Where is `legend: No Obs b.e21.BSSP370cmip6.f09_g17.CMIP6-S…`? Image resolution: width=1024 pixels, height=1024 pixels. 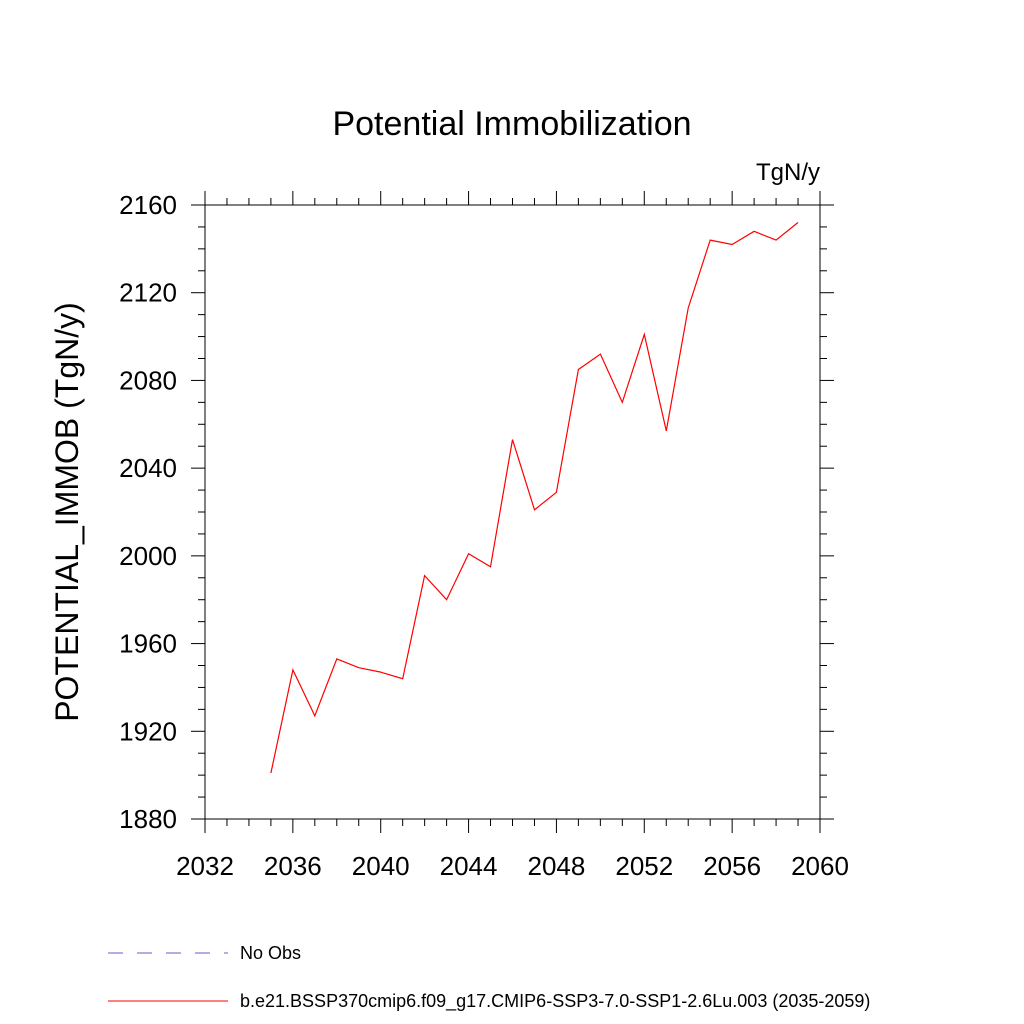 legend: No Obs b.e21.BSSP370cmip6.f09_g17.CMIP6-S… is located at coordinates (489, 977).